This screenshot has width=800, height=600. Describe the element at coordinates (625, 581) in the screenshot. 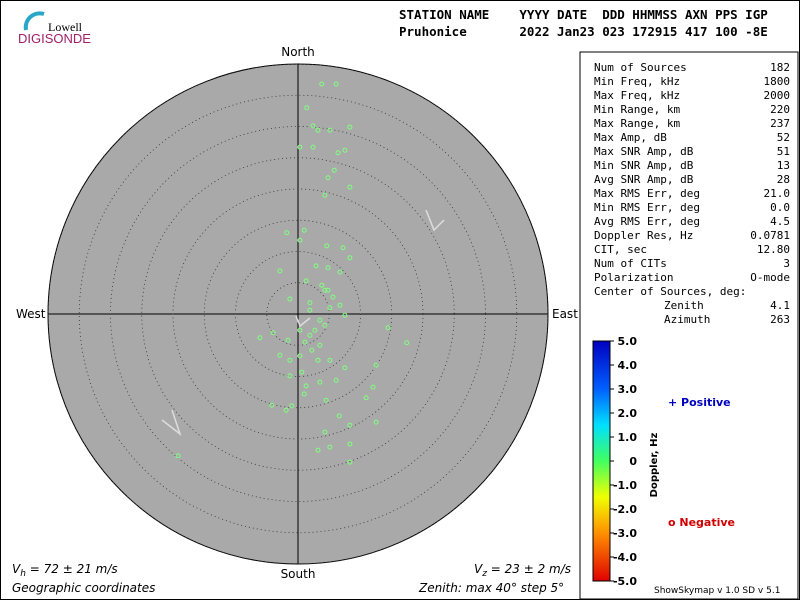

I see `colorbar-tick-label: -5.0` at that location.